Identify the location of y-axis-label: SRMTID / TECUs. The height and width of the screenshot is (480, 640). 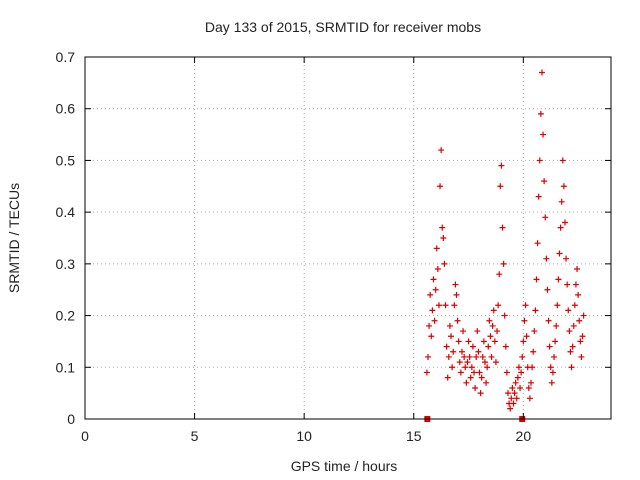
(14, 238).